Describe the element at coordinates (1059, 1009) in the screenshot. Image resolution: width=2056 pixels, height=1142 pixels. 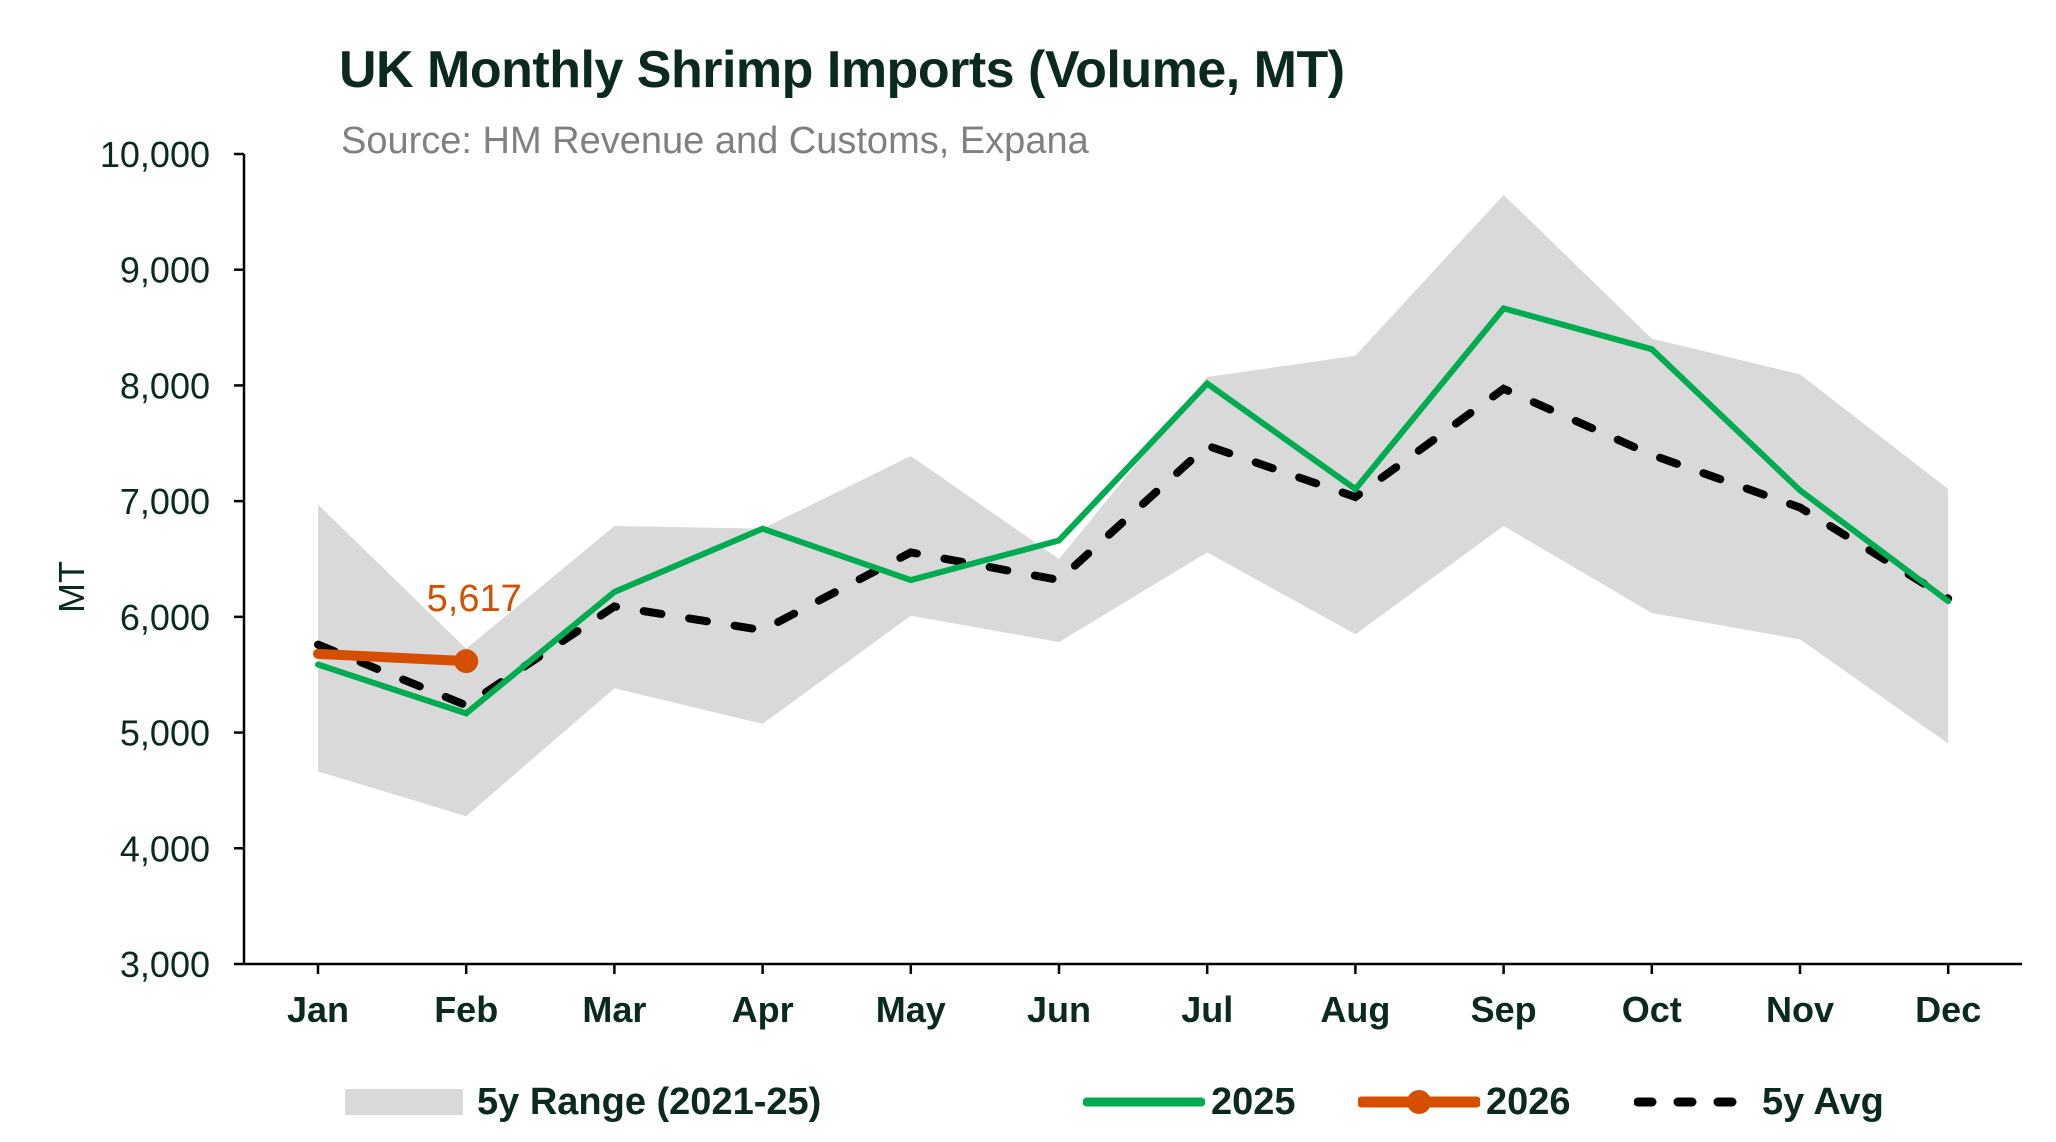
I see `x-tick-label: Jun` at that location.